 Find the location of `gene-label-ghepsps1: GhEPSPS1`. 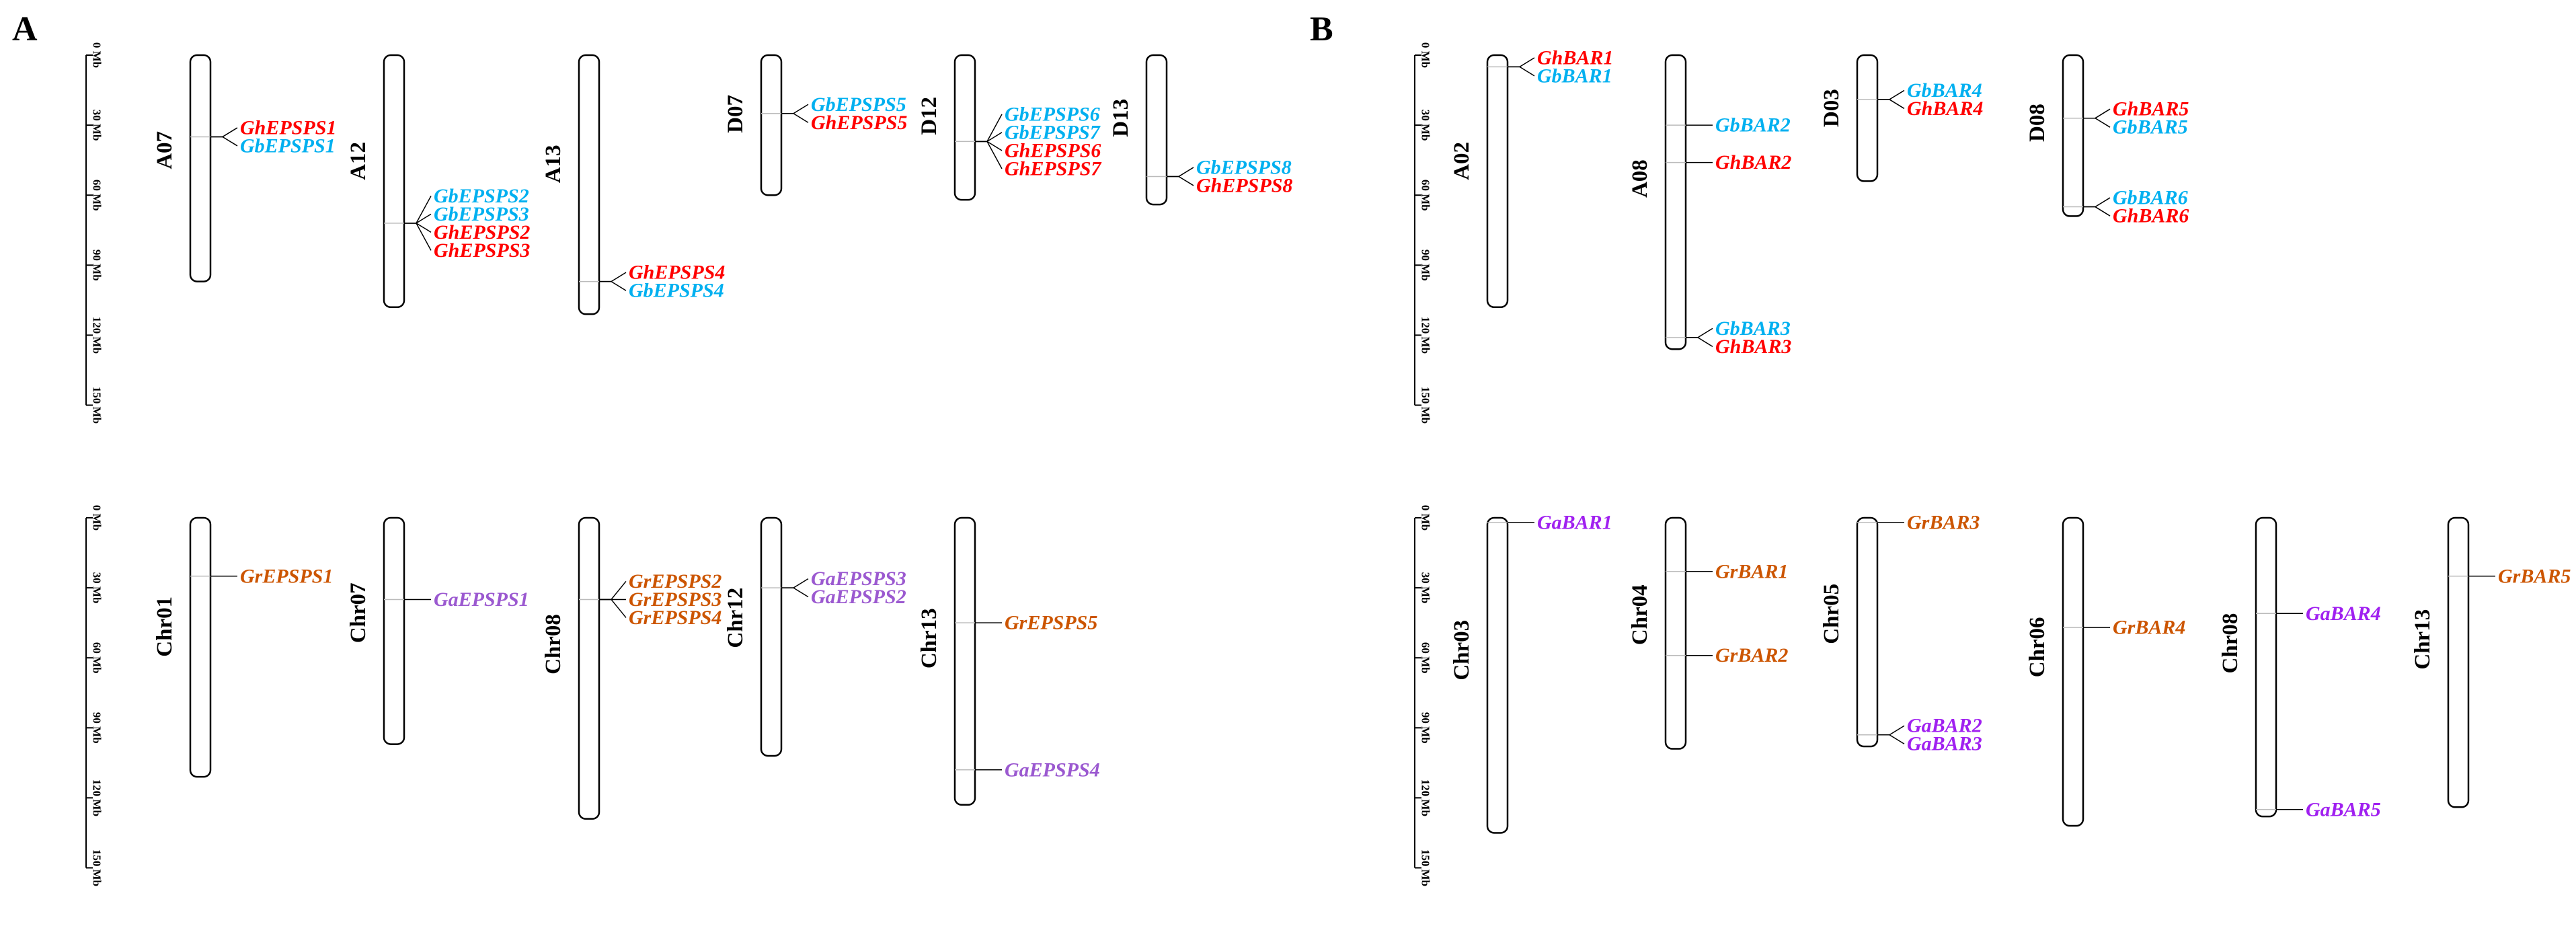

gene-label-ghepsps1: GhEPSPS1 is located at coordinates (288, 127).